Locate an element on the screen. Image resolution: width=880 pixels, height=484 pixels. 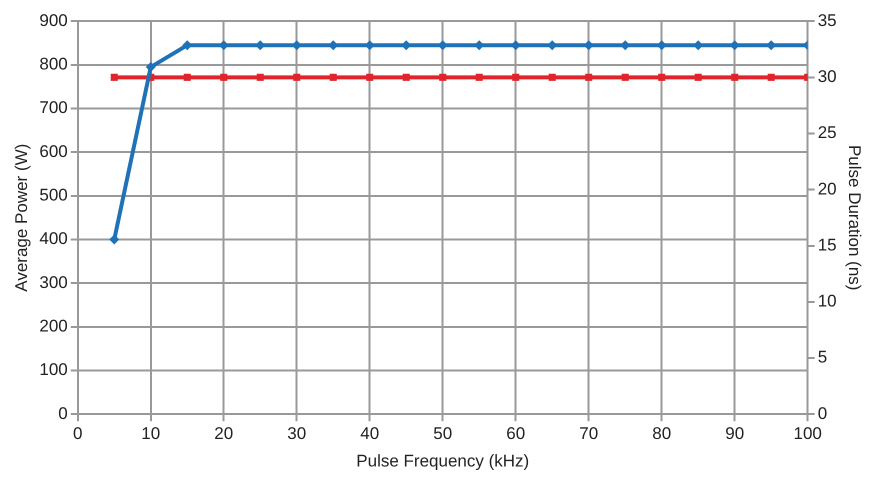
y-tick-label: 100 is located at coordinates (53, 370).